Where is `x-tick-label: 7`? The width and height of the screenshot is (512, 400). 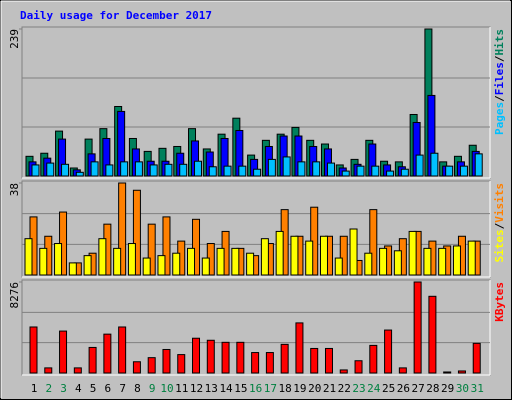
x-tick-label: 7 is located at coordinates (122, 388).